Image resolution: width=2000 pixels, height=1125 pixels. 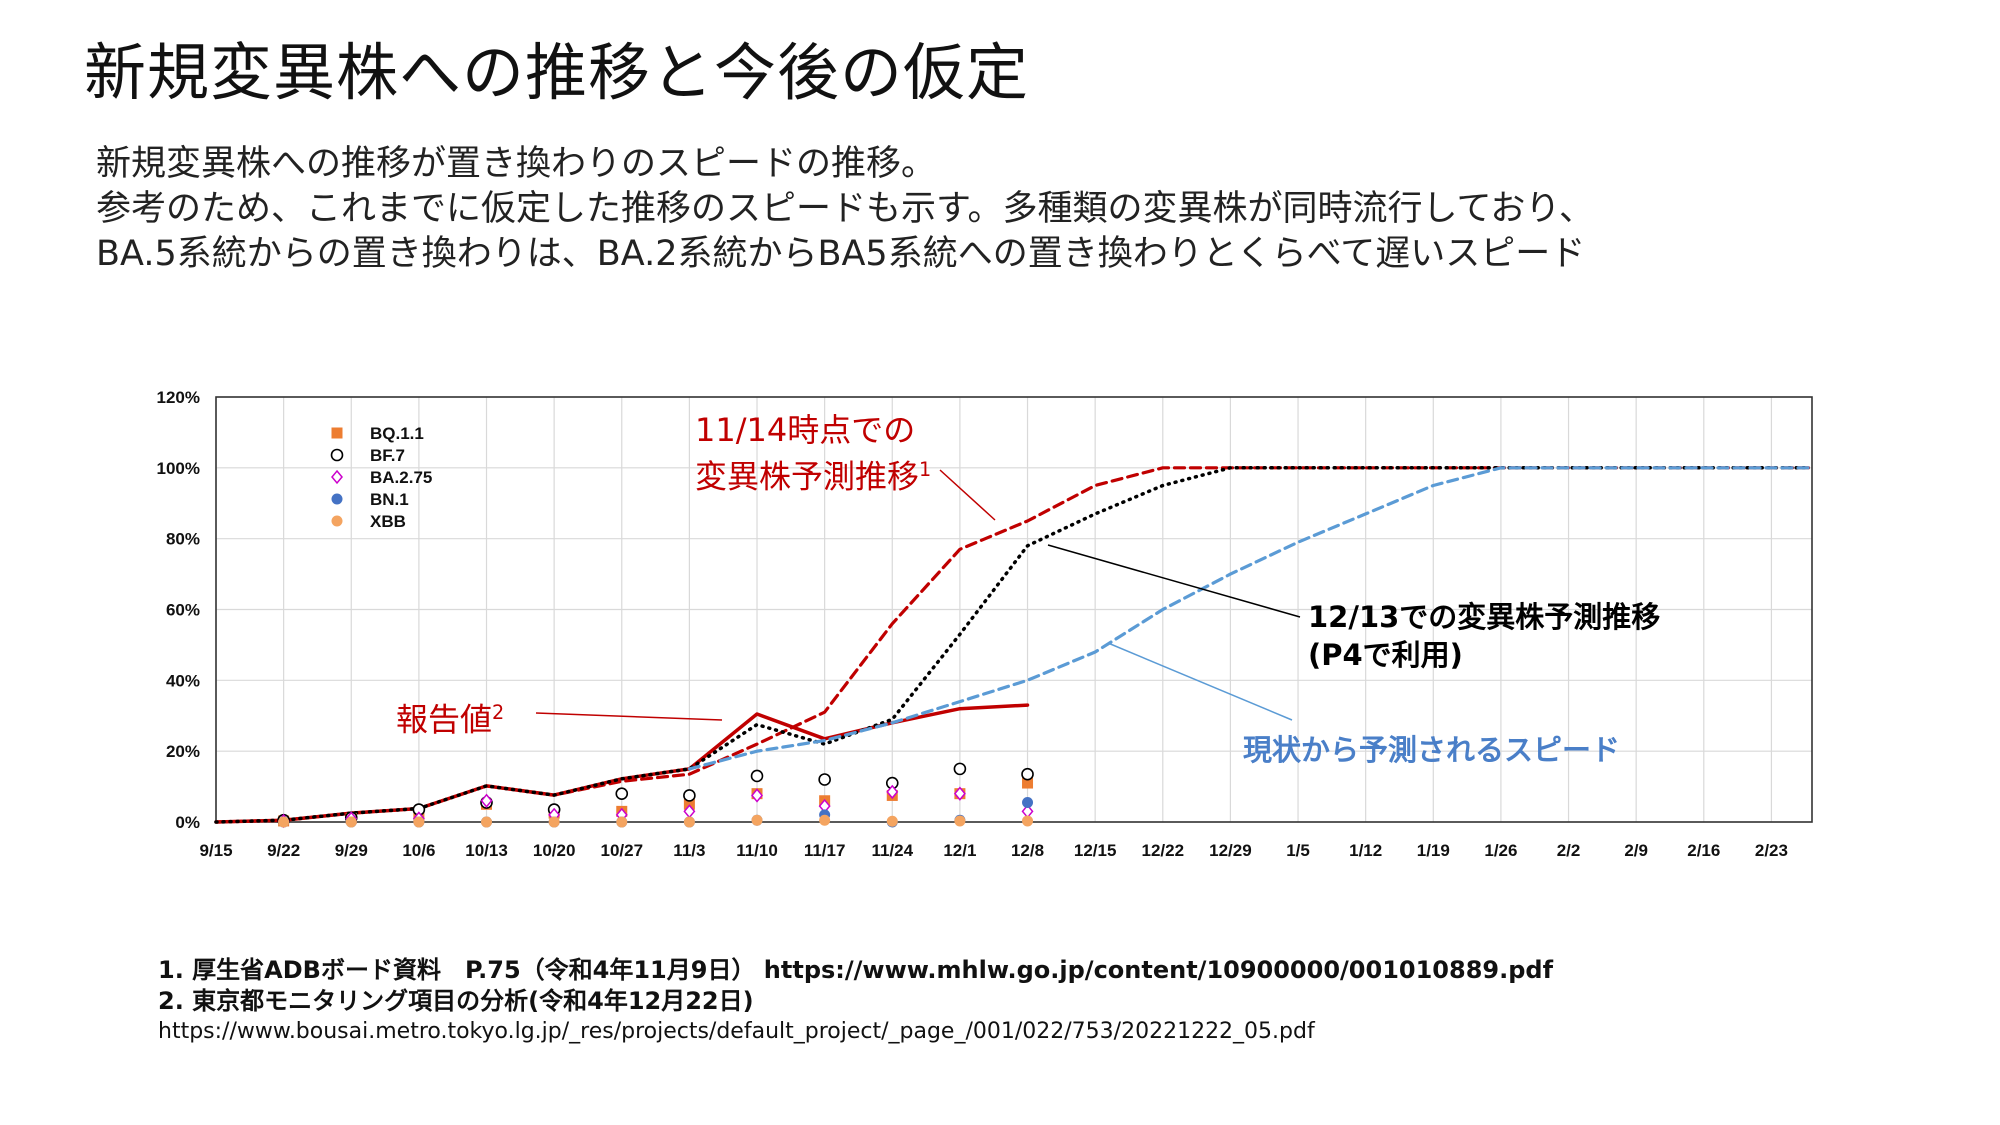 What do you see at coordinates (1163, 850) in the screenshot?
I see `x-tick-label: 12/22` at bounding box center [1163, 850].